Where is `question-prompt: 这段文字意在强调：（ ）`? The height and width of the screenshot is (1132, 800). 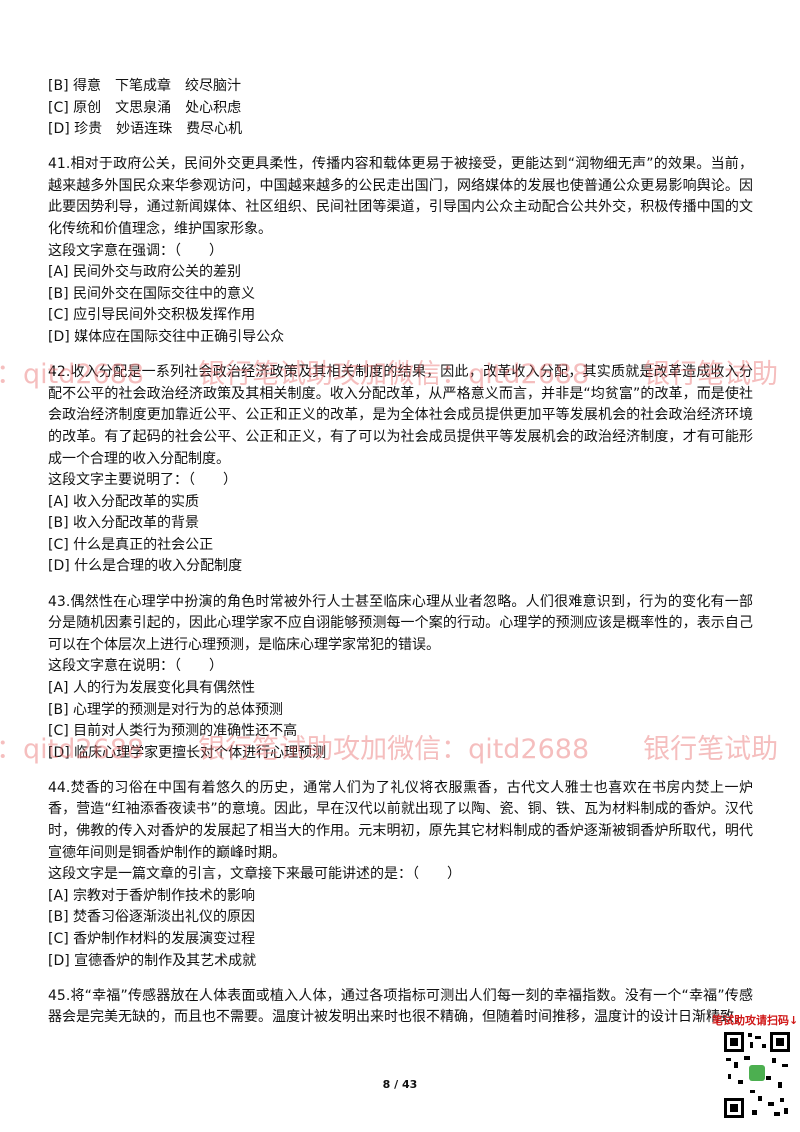 question-prompt: 这段文字意在强调：（ ） is located at coordinates (135, 250).